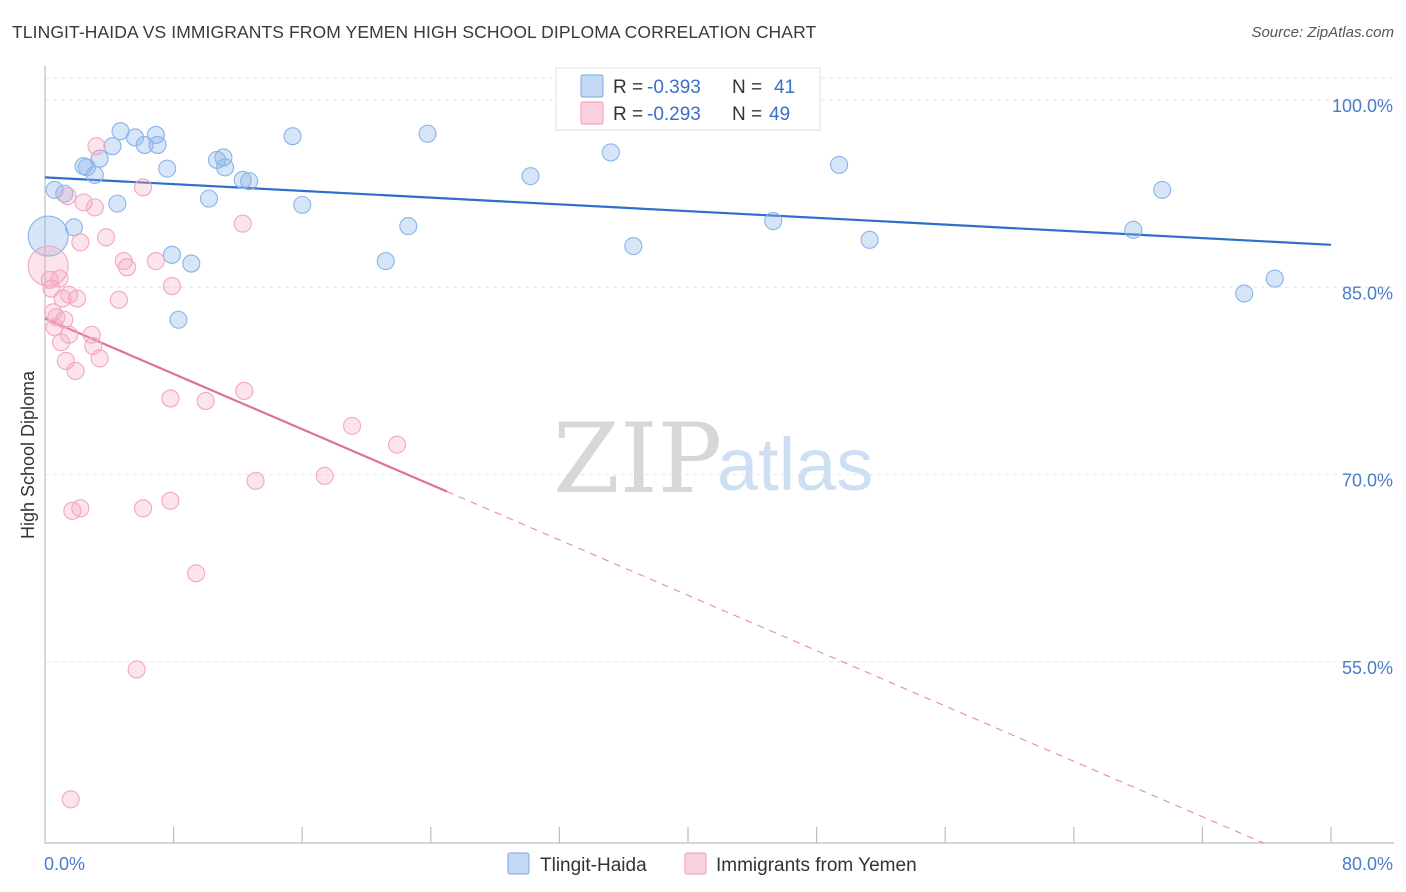  Describe the element at coordinates (628, 114) in the screenshot. I see `legend-r-label-2: R =` at that location.